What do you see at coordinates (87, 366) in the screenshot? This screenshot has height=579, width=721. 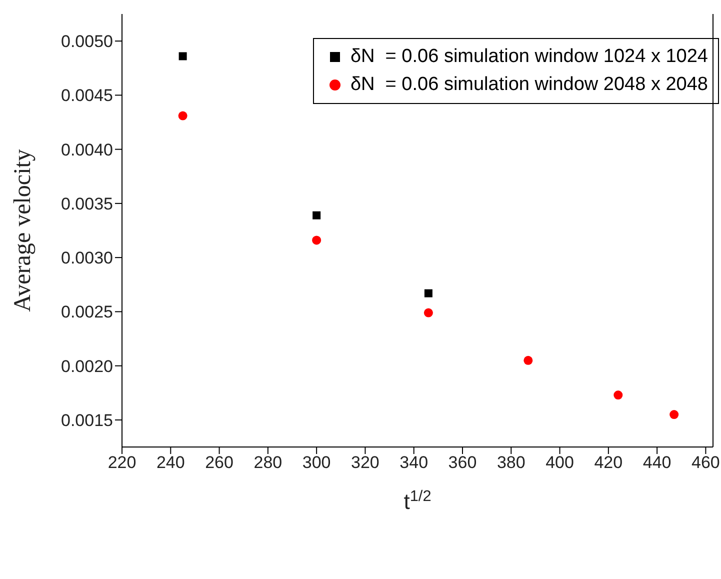 I see `y-tick-label: 0.0020` at bounding box center [87, 366].